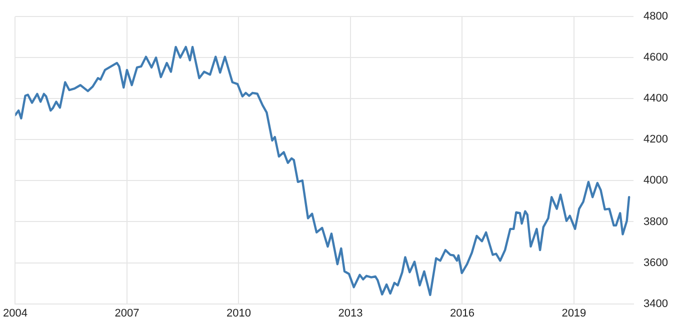  What do you see at coordinates (574, 313) in the screenshot?
I see `x-tick-label: 2019` at bounding box center [574, 313].